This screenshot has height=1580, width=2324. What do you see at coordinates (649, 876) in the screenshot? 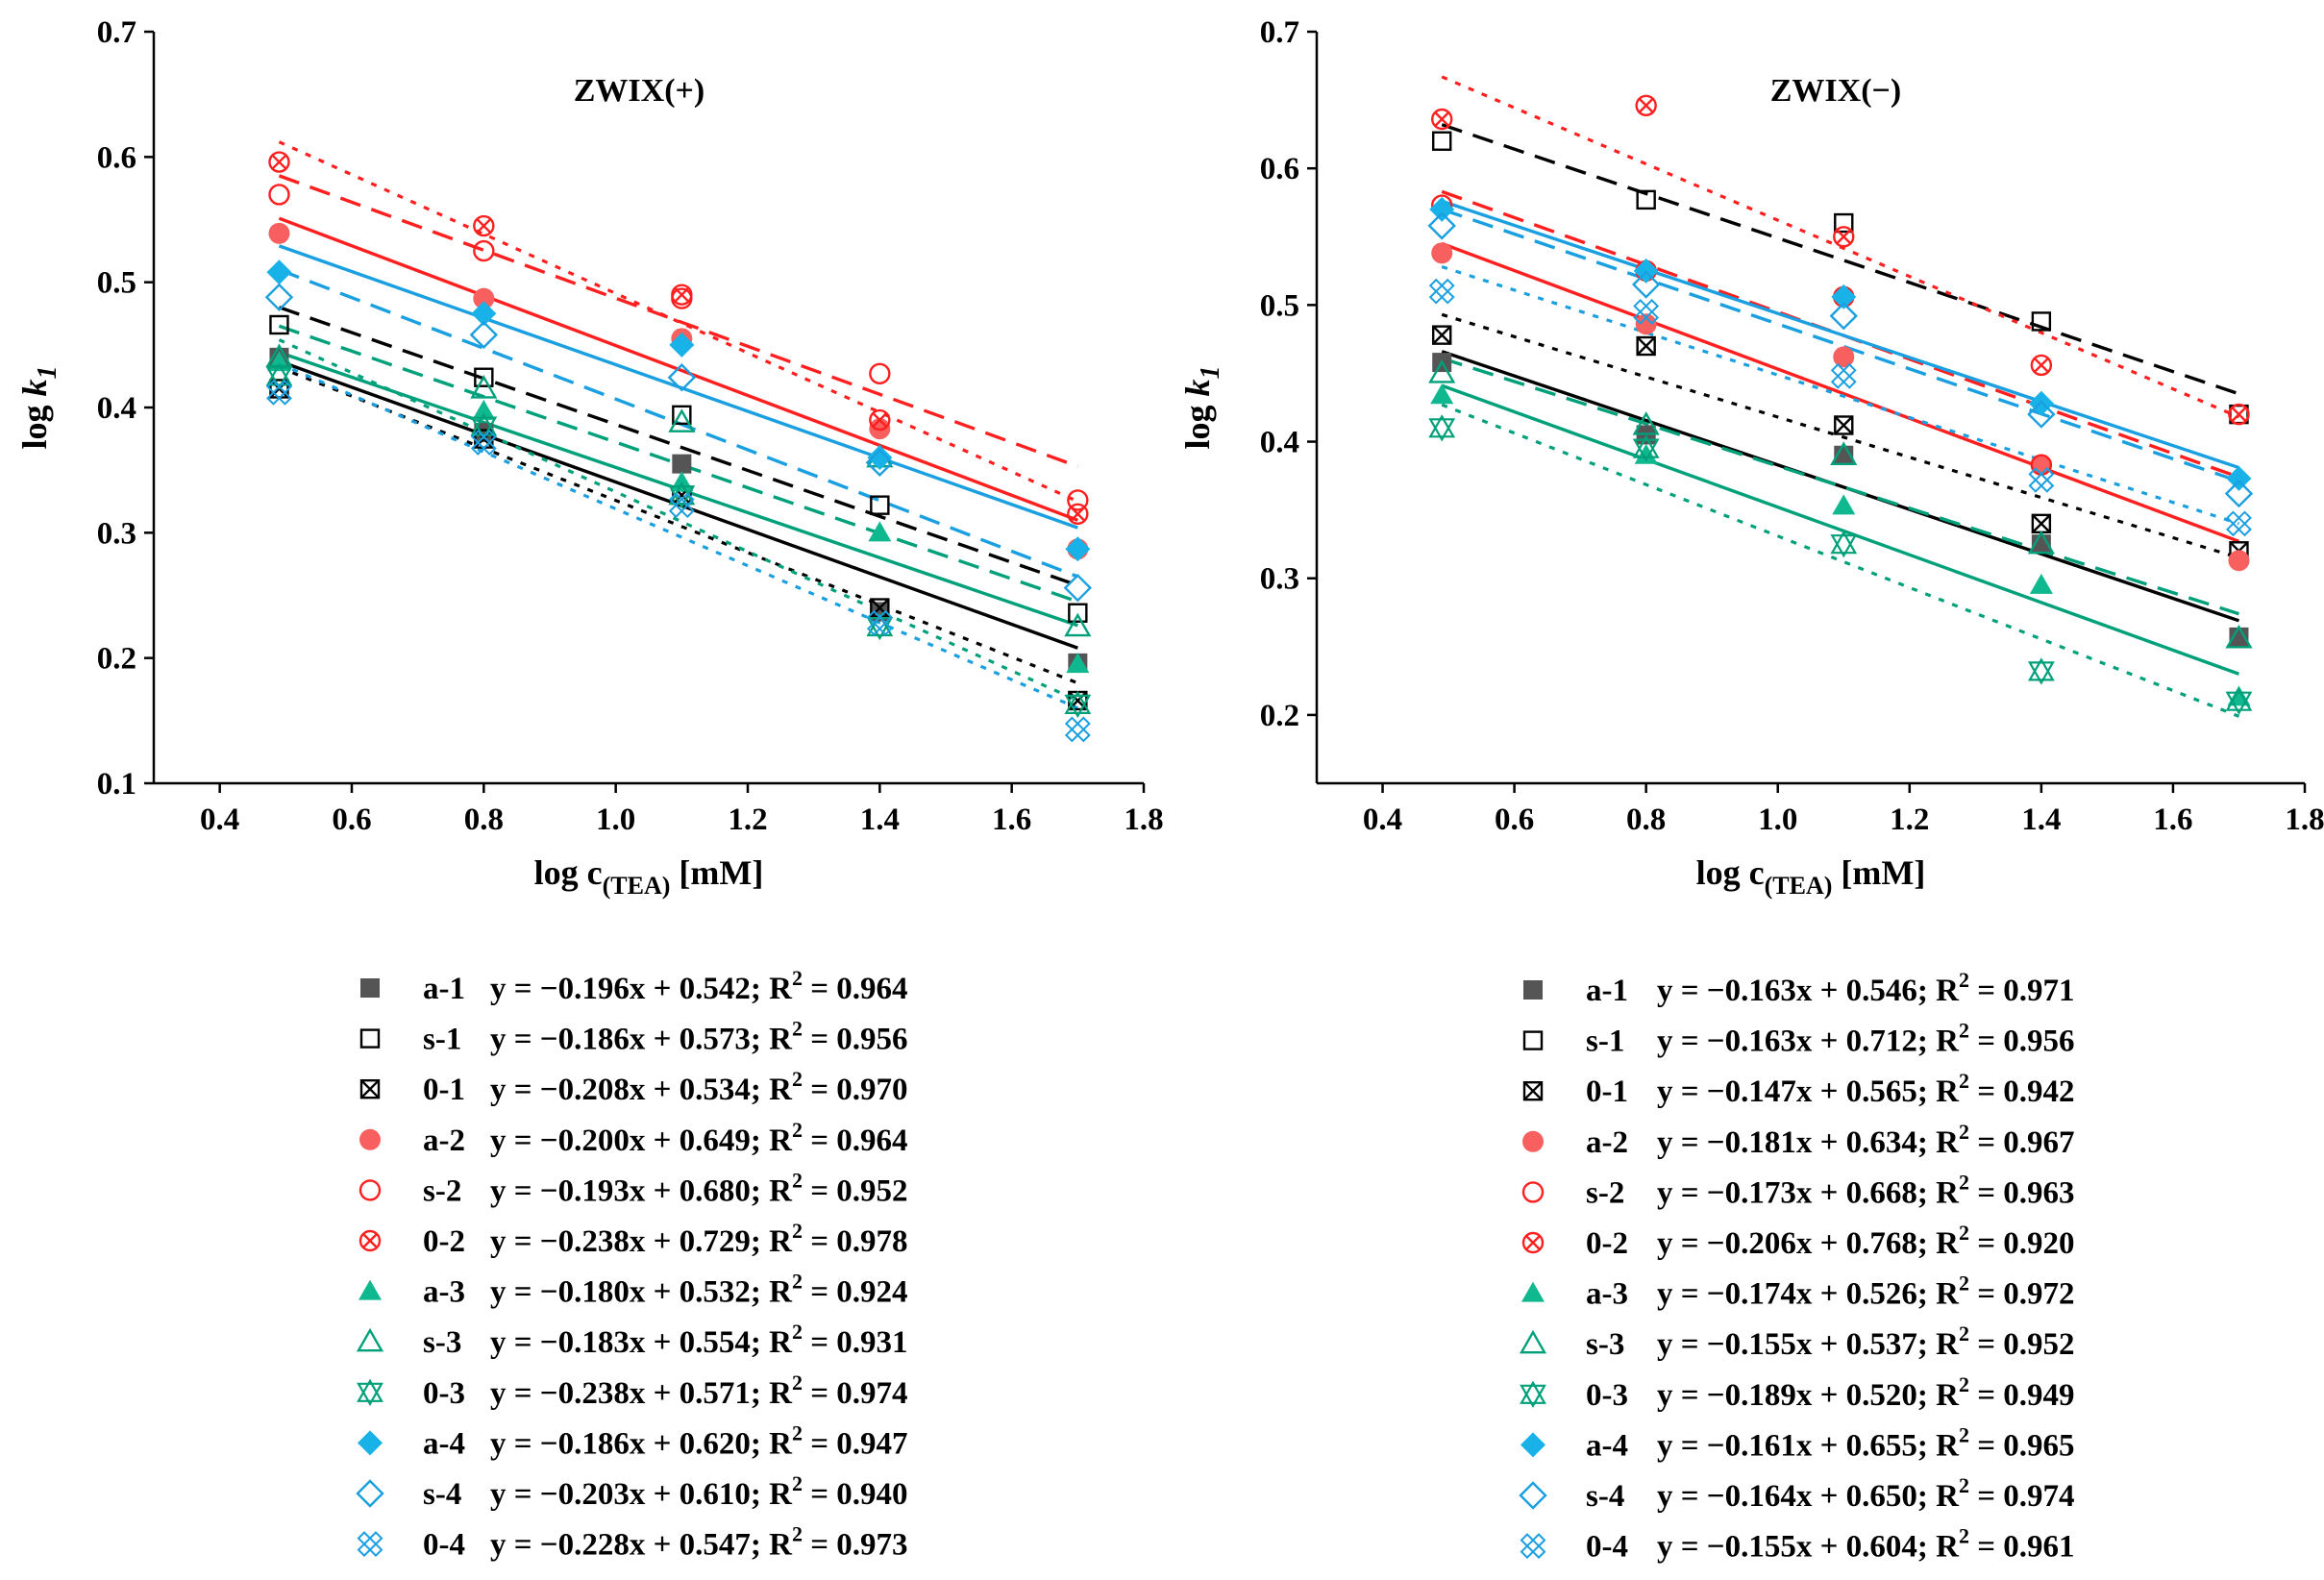
I see `x-axis-title: log c(TEA) [mM]` at bounding box center [649, 876].